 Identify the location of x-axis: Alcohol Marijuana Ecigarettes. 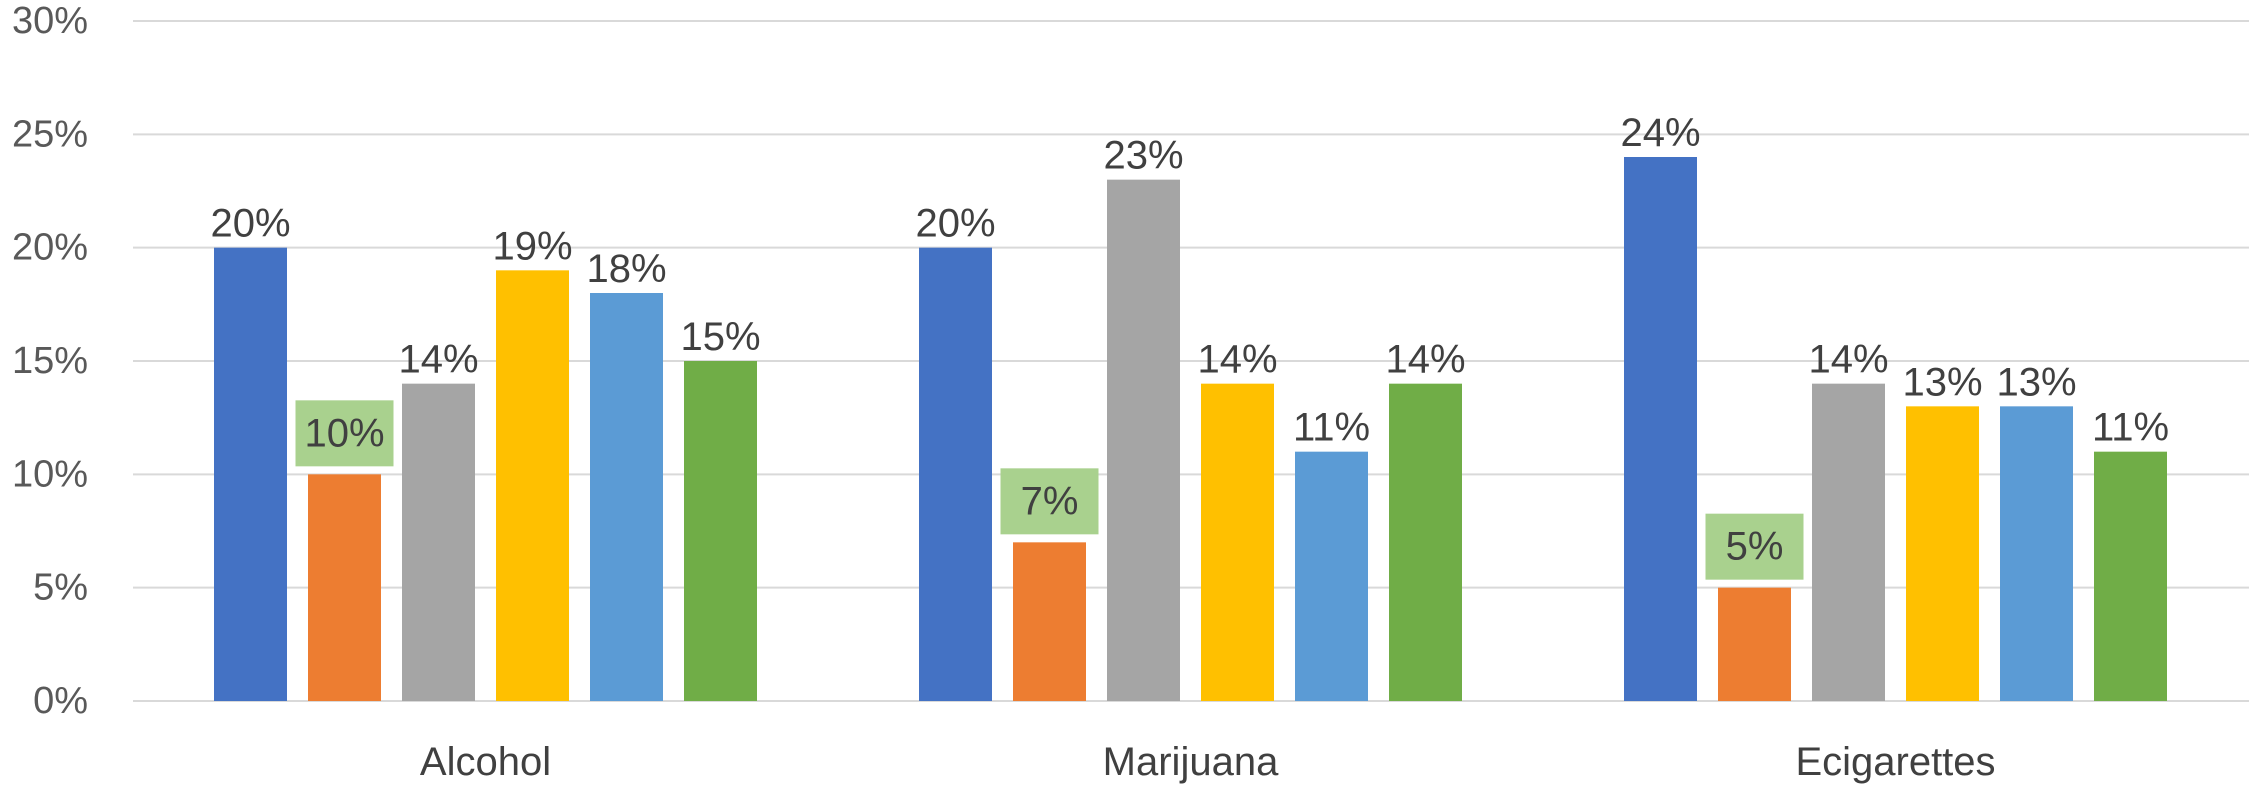
(1208, 762).